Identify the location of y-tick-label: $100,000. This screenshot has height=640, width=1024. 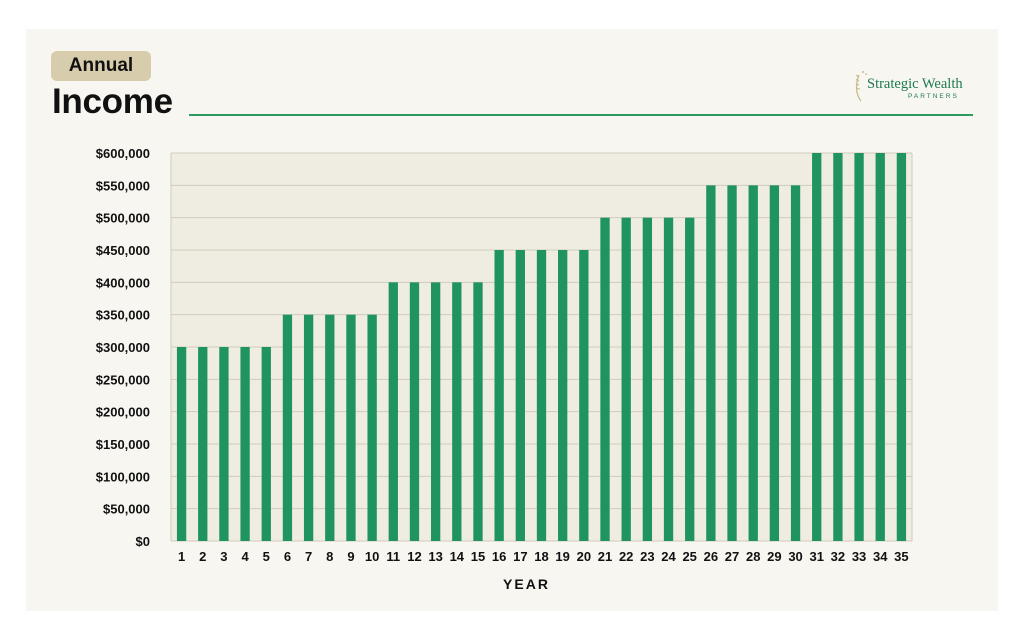
(123, 476).